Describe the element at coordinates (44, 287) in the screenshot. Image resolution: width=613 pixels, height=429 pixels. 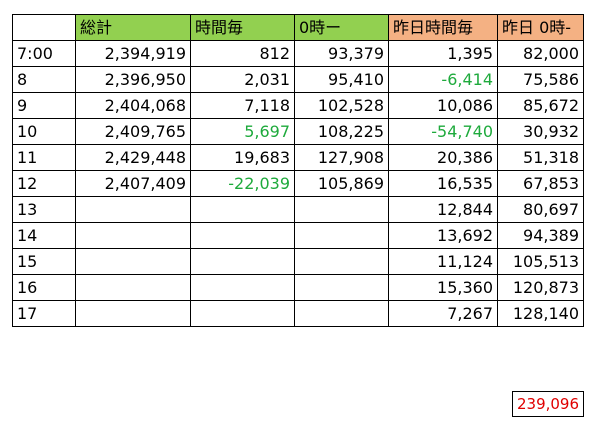
I see `row-label-cell: 16` at that location.